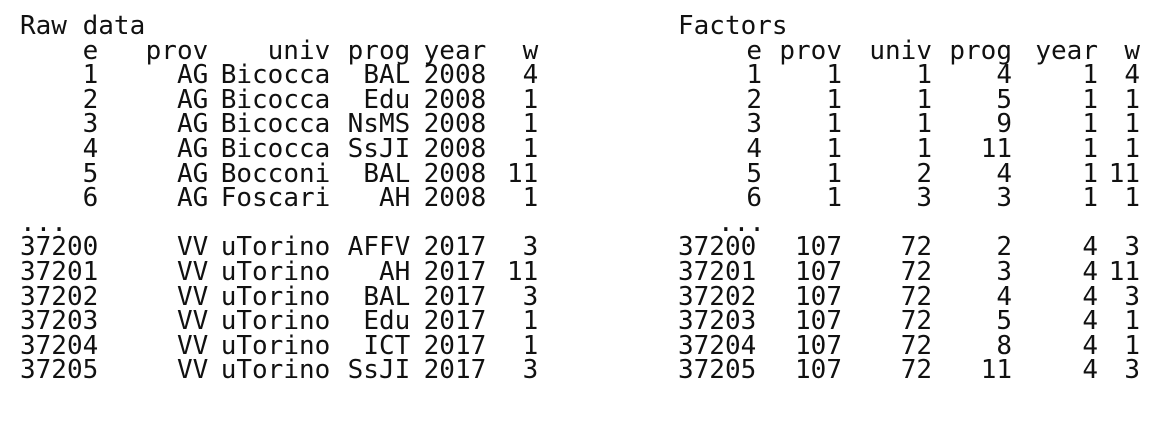 This screenshot has width=1158, height=428. I want to click on factors-header-row: e prov univ prog year w, so click(909, 50).